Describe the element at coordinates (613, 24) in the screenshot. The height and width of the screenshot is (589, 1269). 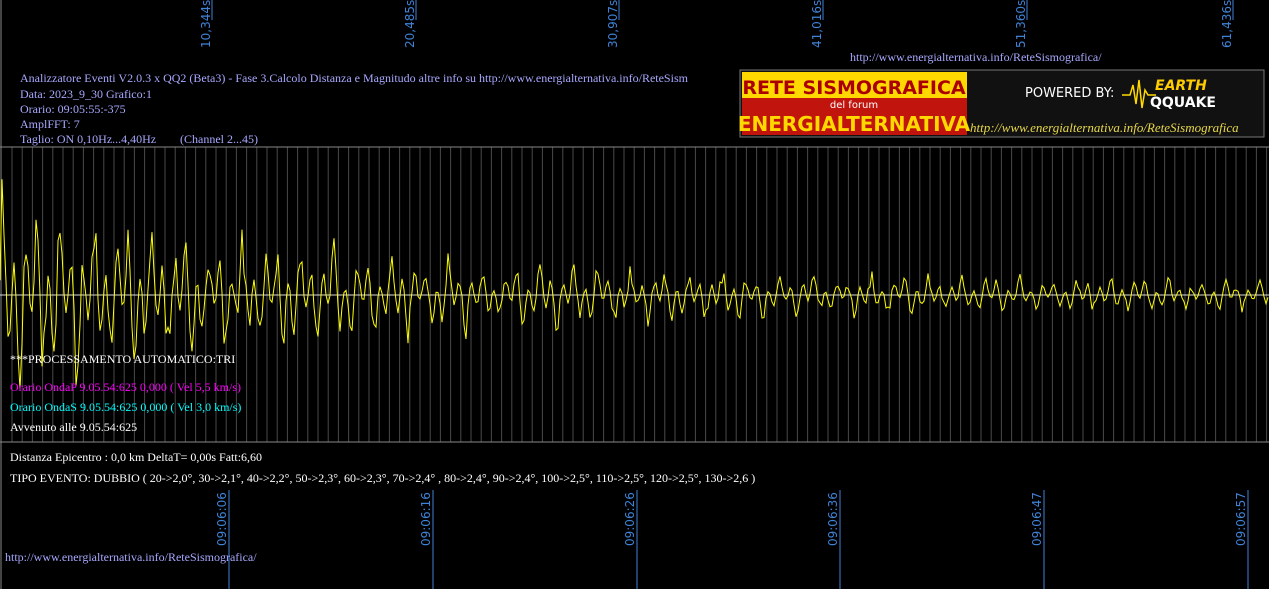
I see `top-tick-label: 30,907s` at that location.